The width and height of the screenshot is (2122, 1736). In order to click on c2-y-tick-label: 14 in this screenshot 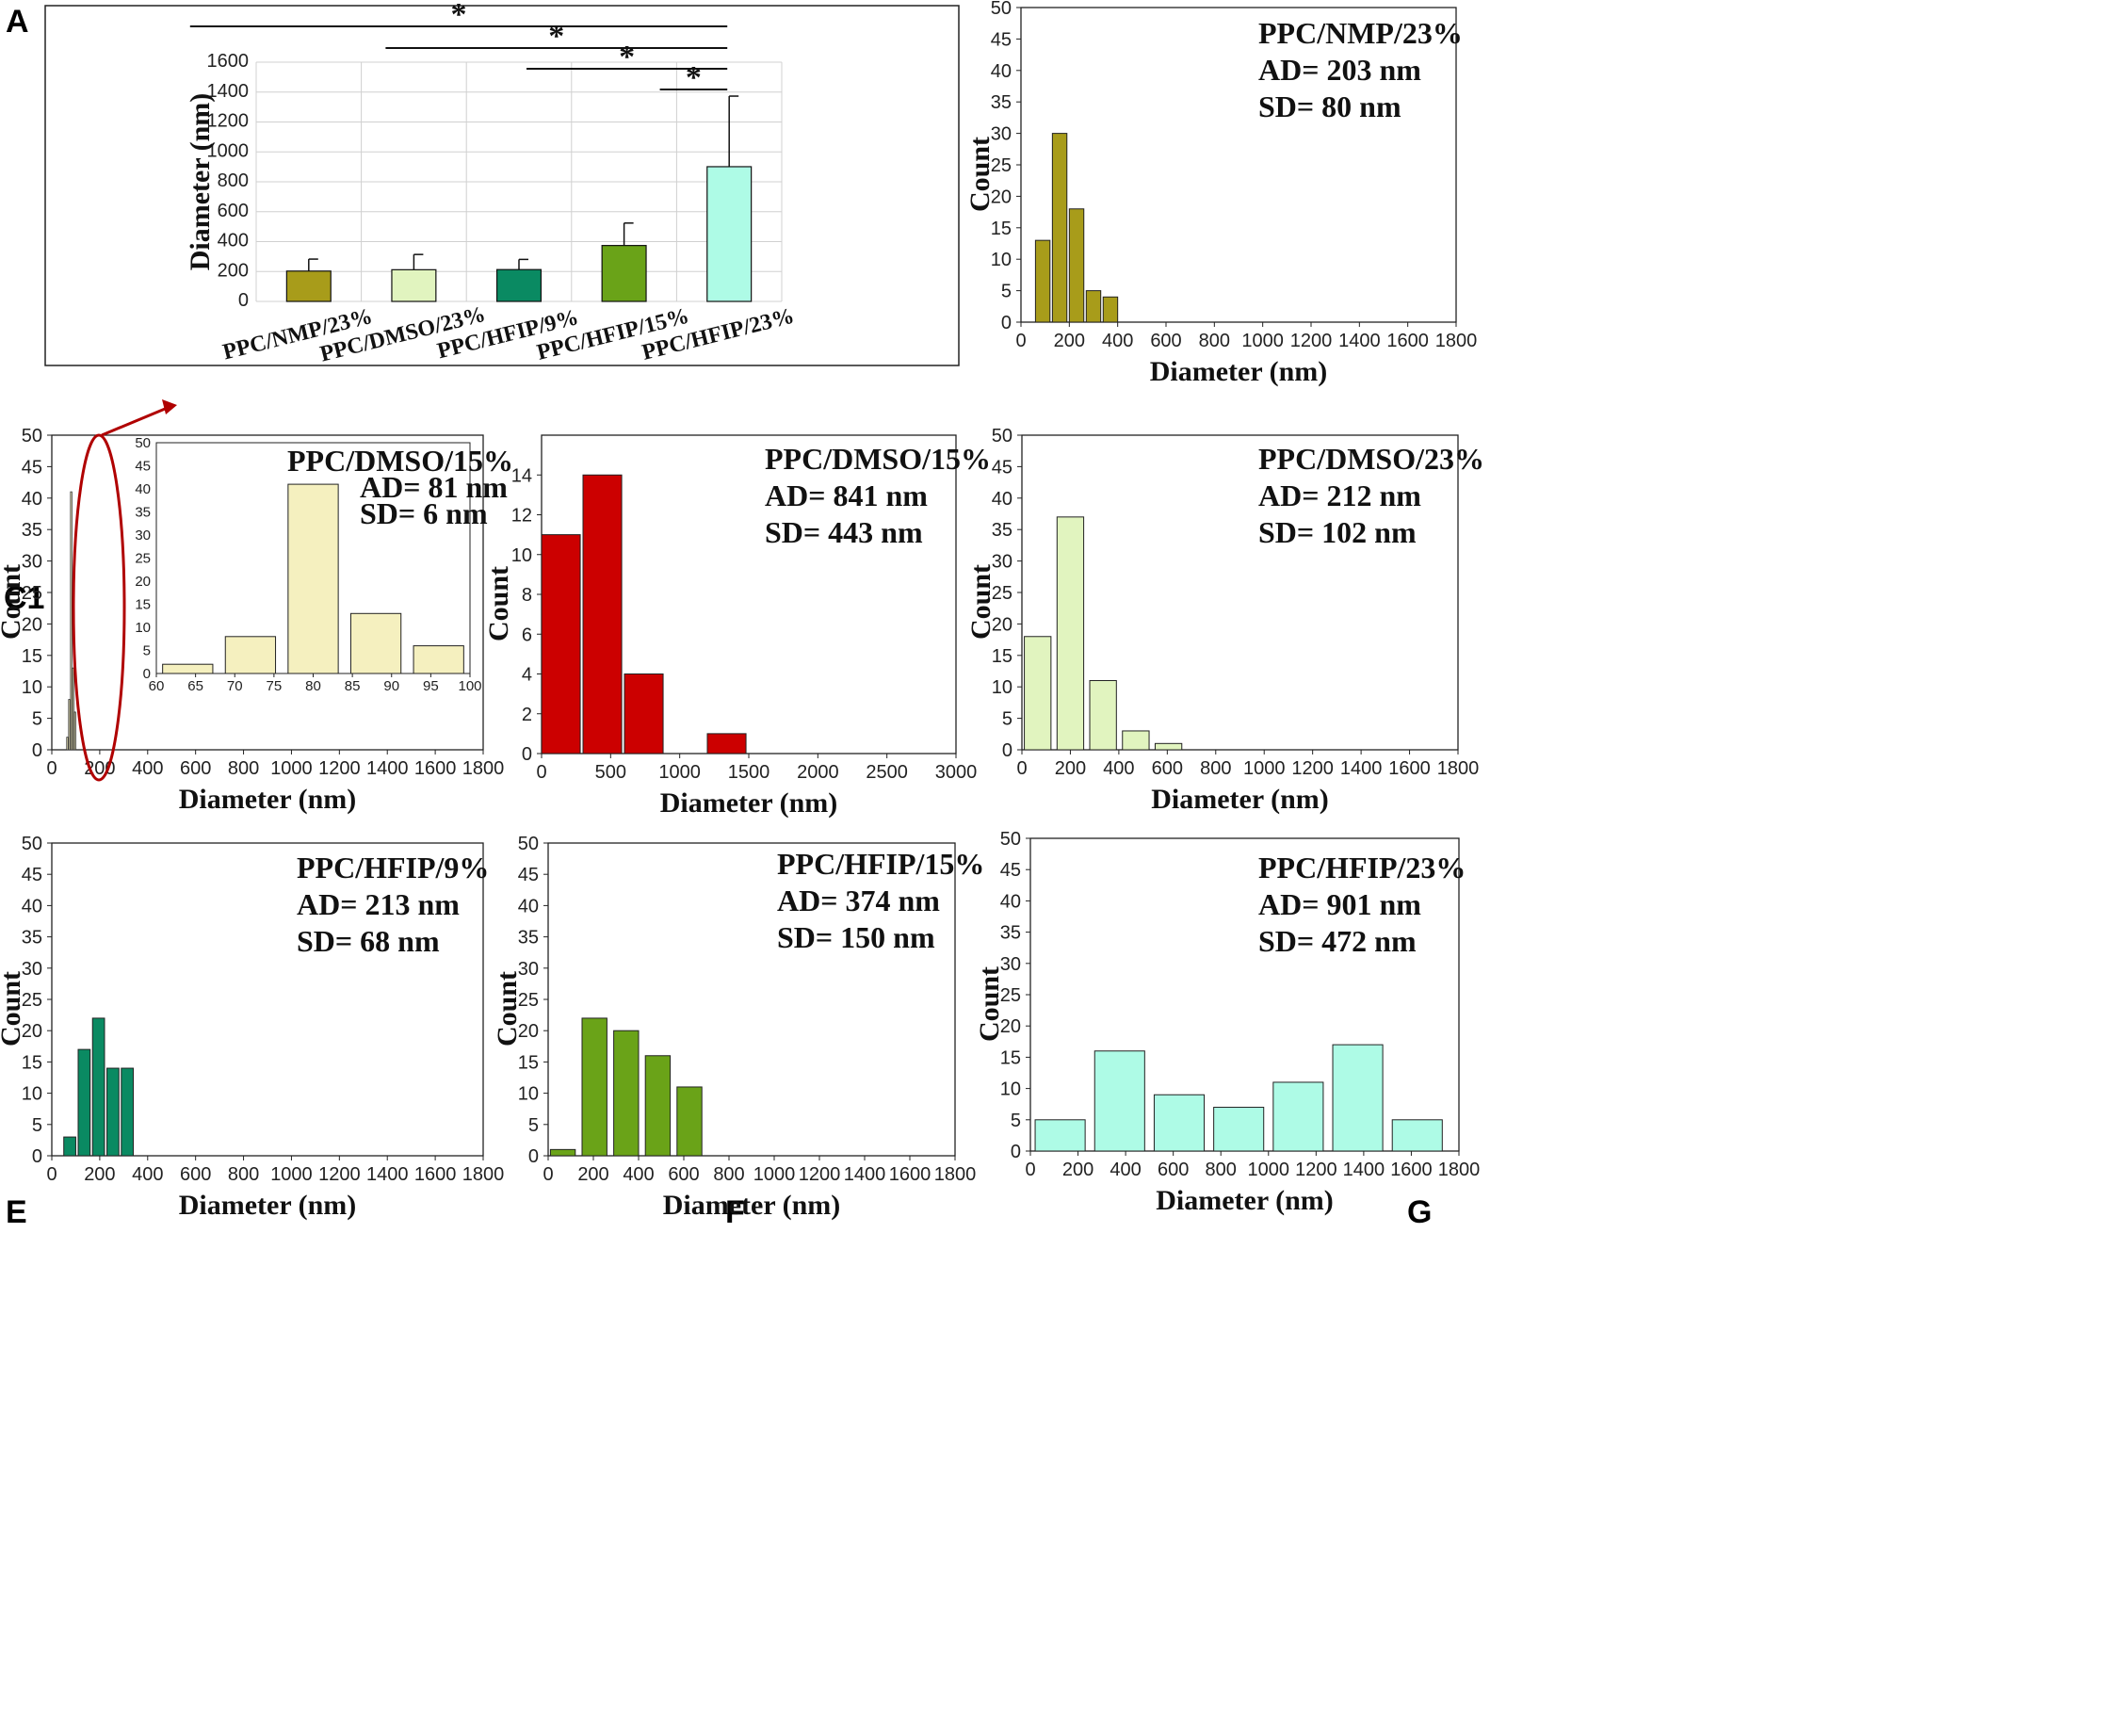, I will do `click(522, 475)`.